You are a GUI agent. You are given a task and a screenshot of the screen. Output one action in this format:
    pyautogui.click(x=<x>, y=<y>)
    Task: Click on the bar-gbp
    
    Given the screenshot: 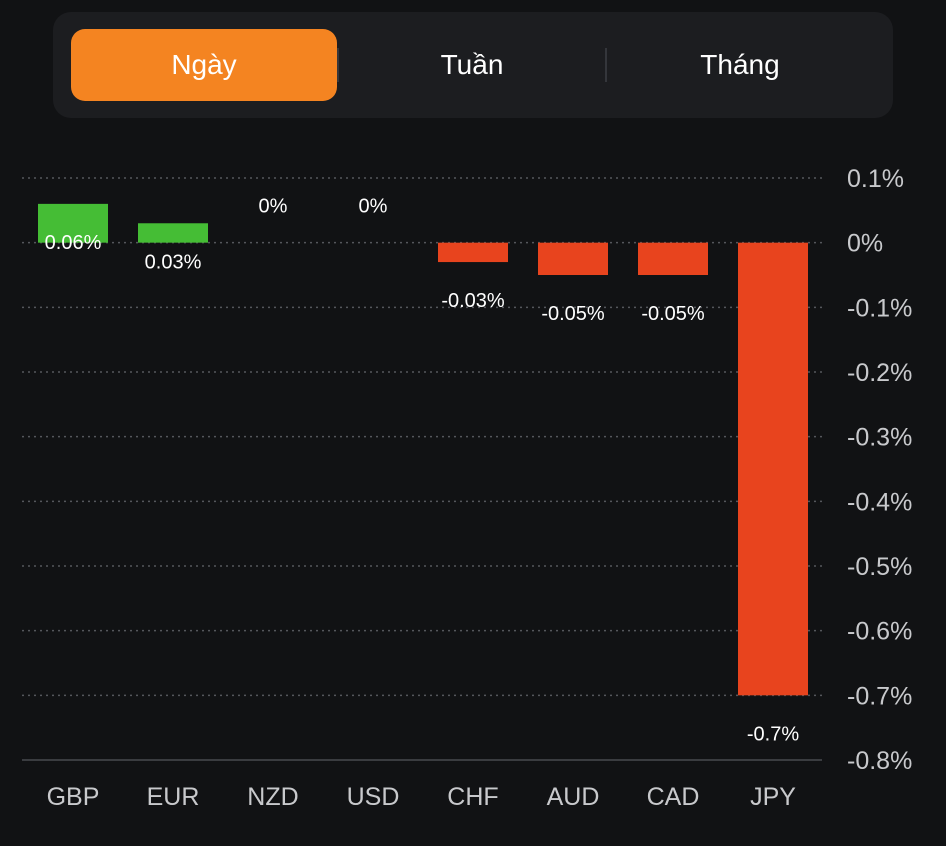 What is the action you would take?
    pyautogui.click(x=73, y=223)
    